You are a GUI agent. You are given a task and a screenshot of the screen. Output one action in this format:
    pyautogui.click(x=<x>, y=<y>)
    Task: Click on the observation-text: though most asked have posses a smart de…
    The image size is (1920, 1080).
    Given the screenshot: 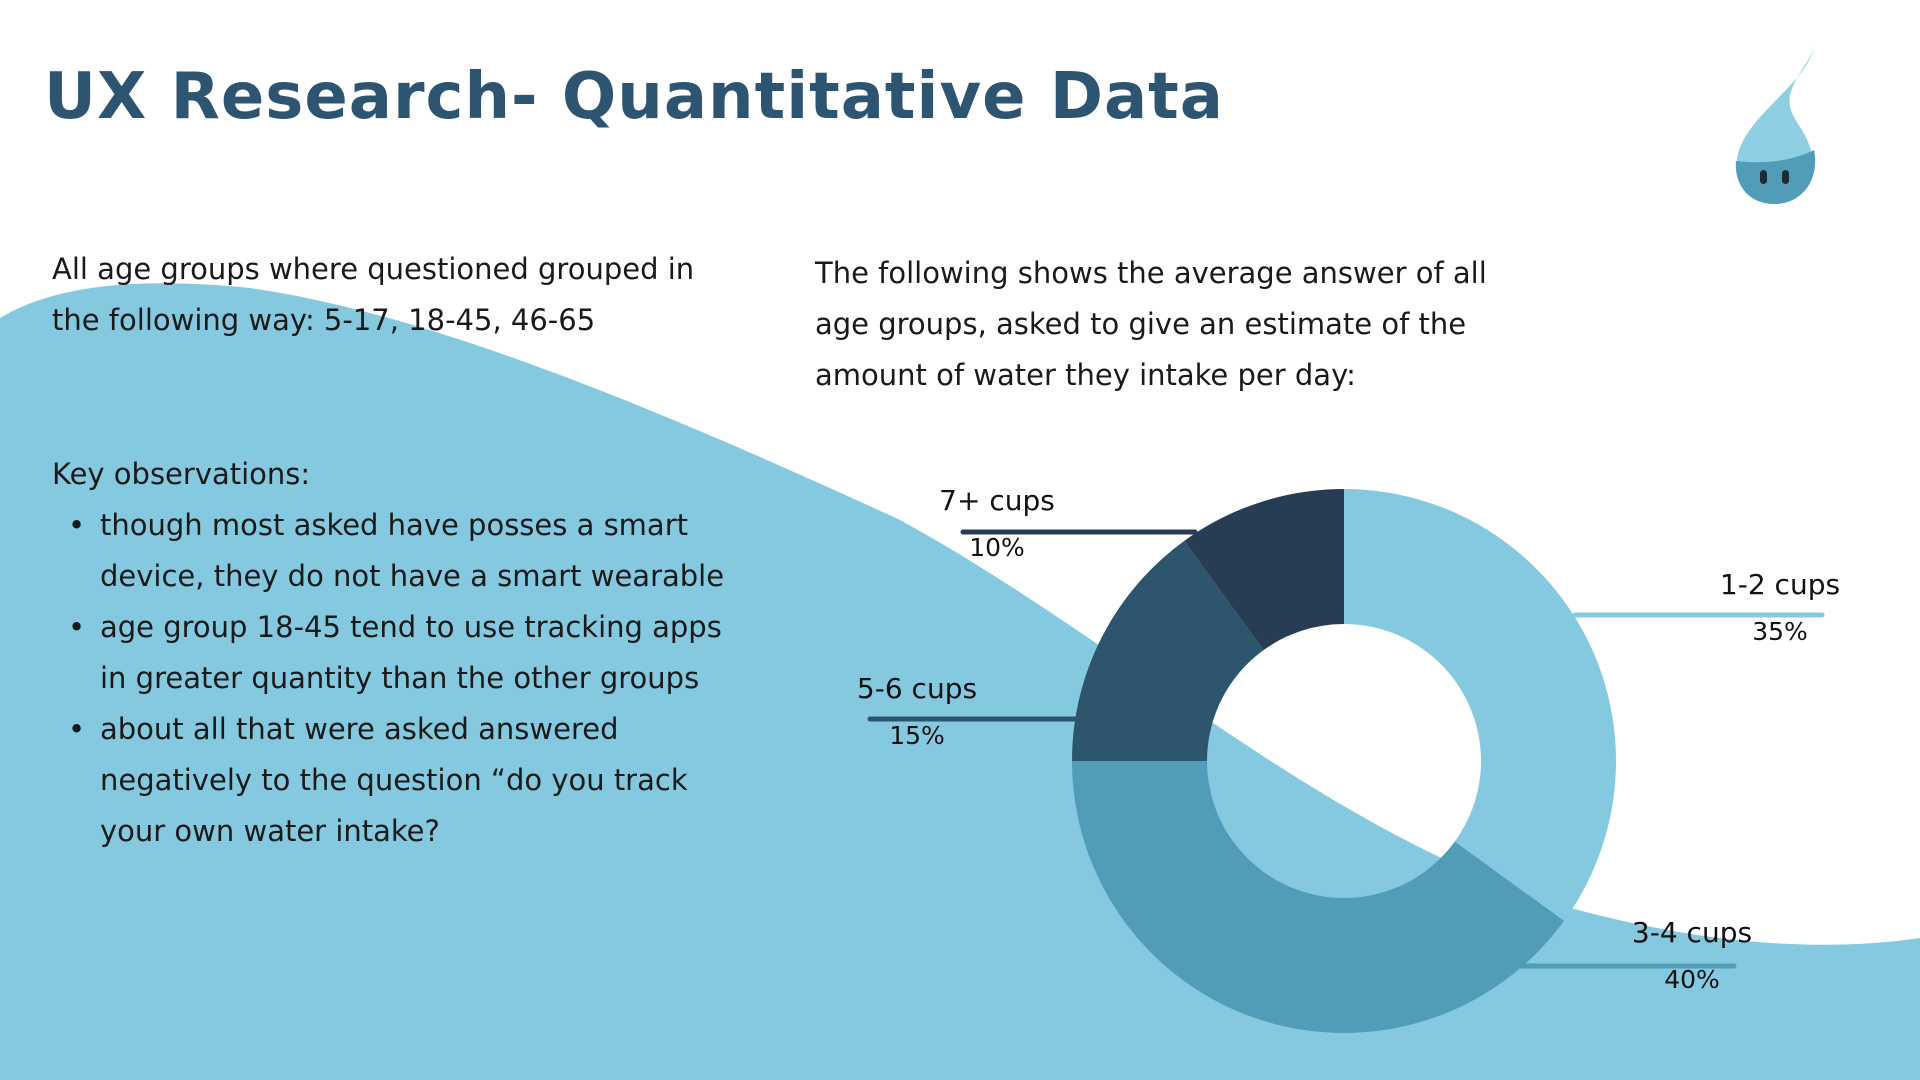 What is the action you would take?
    pyautogui.click(x=412, y=550)
    